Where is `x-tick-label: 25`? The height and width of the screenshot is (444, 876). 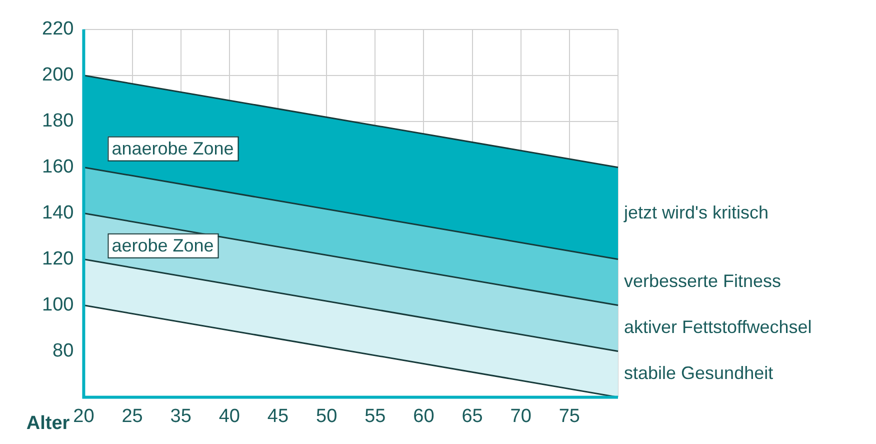 x-tick-label: 25 is located at coordinates (132, 416).